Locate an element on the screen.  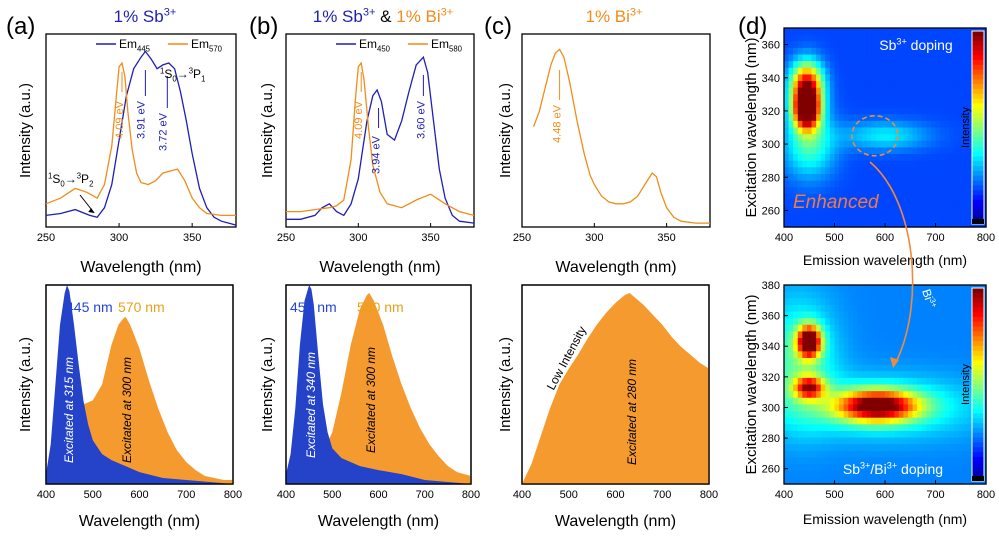
x-axis-label: Wavelength (nm) is located at coordinates (139, 521).